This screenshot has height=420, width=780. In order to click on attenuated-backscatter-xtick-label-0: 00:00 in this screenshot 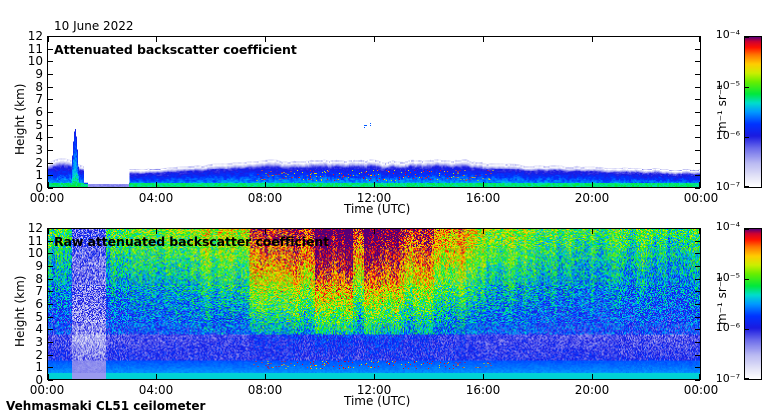, I will do `click(47, 198)`.